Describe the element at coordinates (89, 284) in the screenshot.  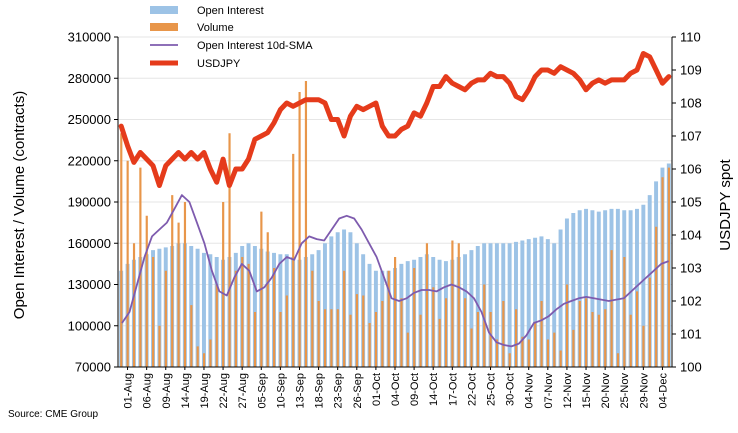
I see `left-tick-label: 130000` at that location.